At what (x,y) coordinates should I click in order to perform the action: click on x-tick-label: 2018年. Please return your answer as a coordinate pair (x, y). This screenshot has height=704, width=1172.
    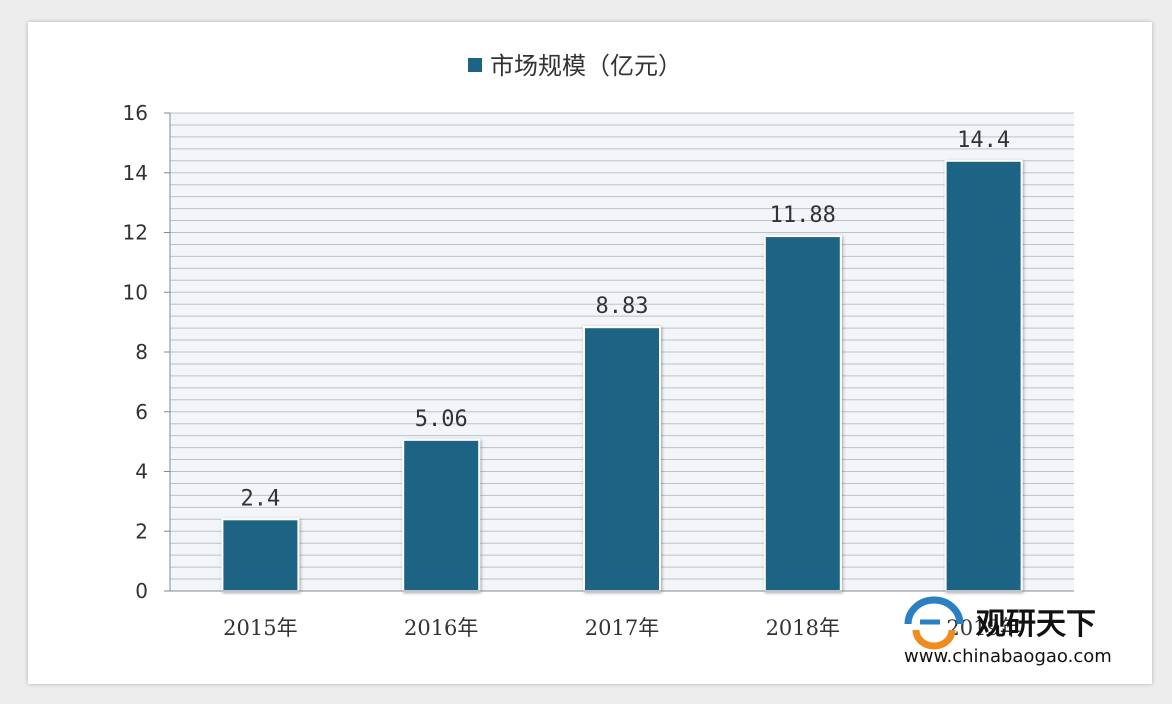
    Looking at the image, I should click on (803, 628).